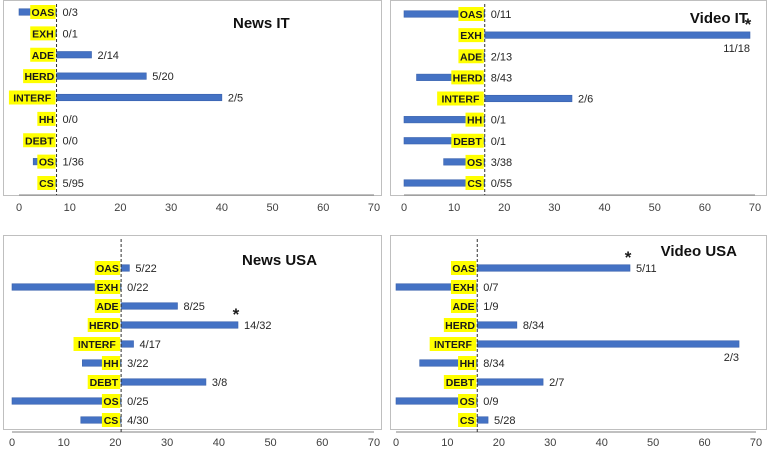  I want to click on data-label-os: 0/25, so click(137, 402).